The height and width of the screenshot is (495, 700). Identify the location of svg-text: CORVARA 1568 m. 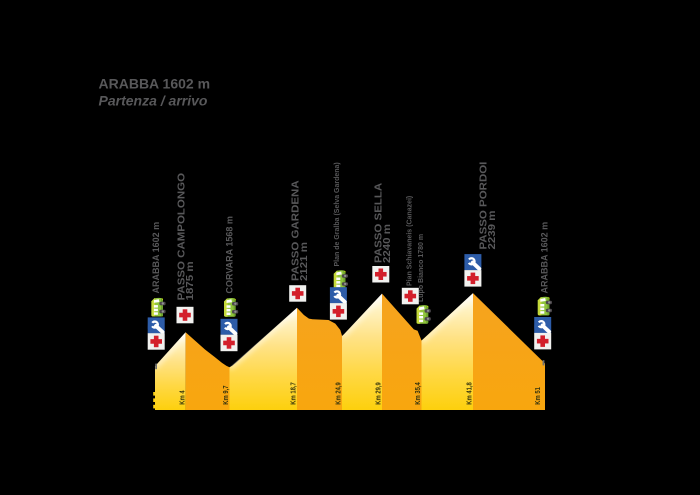
(229, 254).